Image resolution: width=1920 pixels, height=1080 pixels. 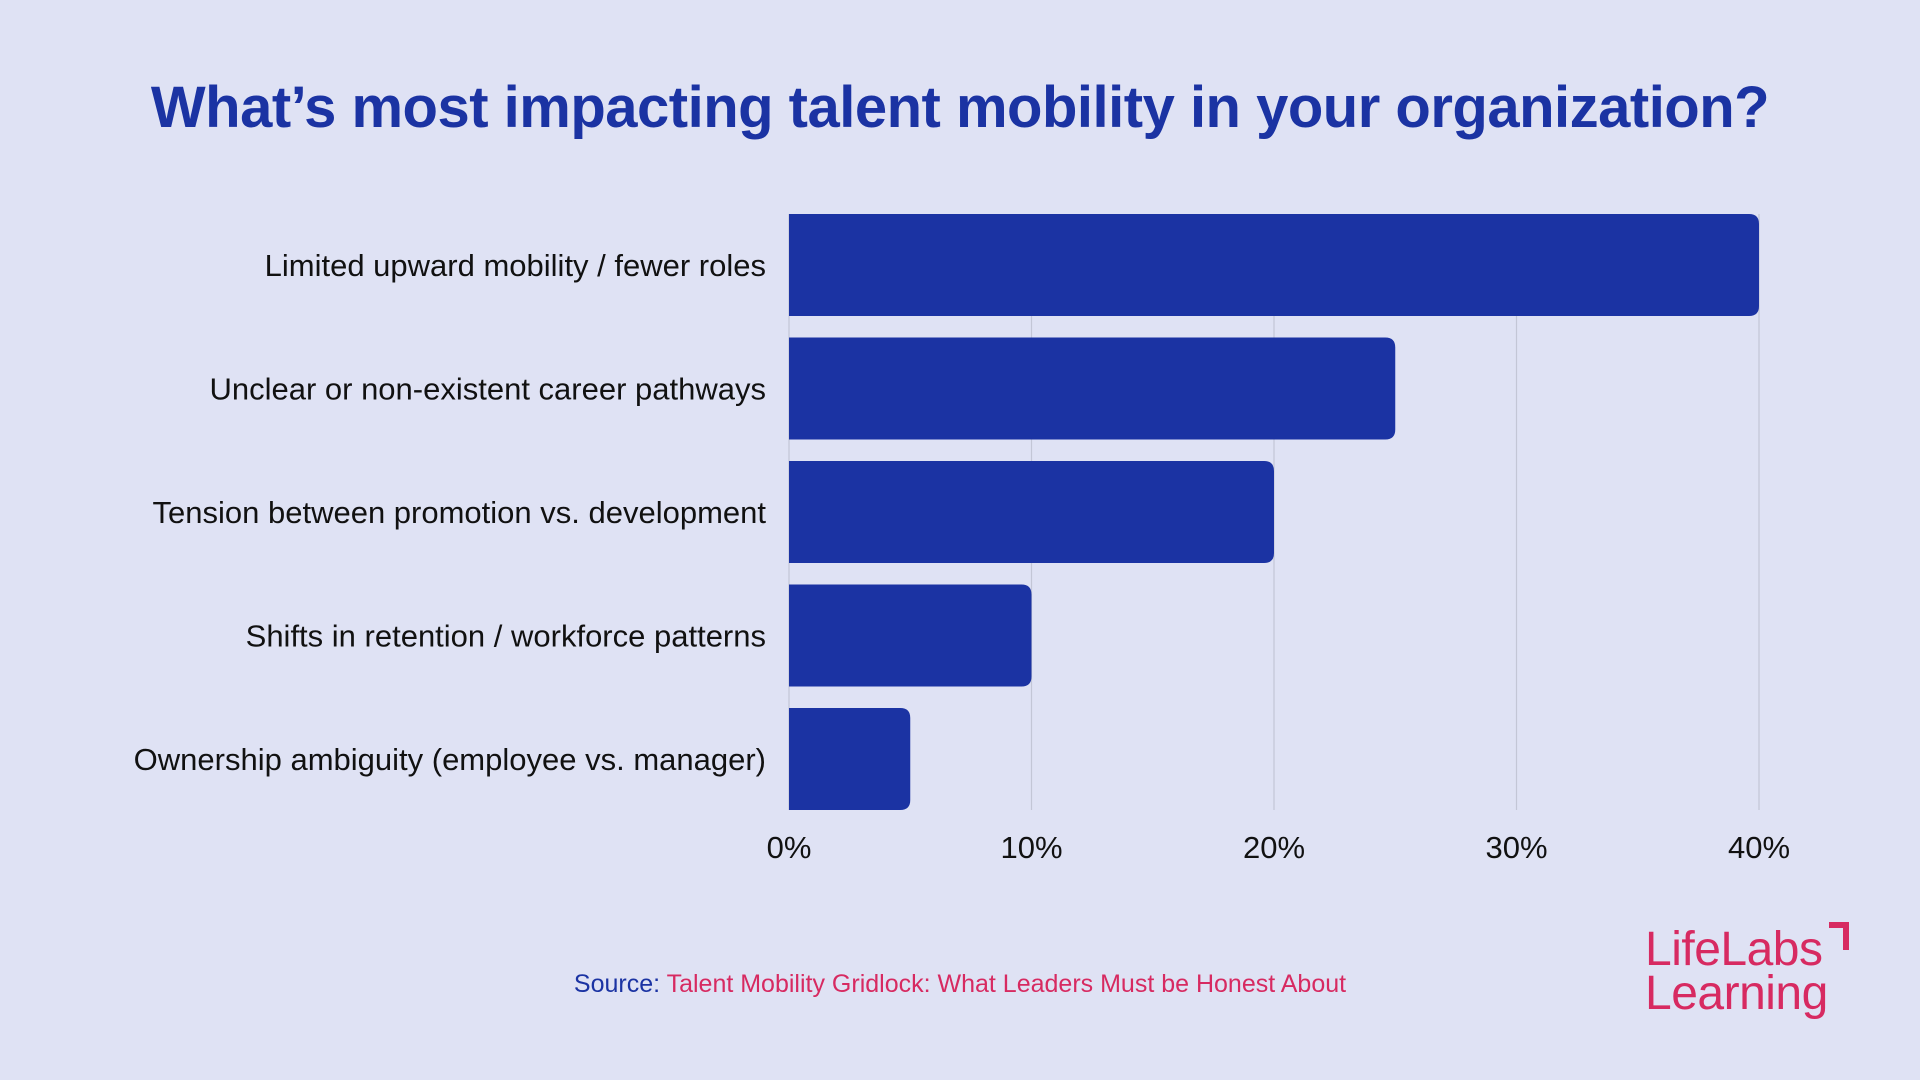 What do you see at coordinates (1759, 847) in the screenshot?
I see `x-tick-label: 40%` at bounding box center [1759, 847].